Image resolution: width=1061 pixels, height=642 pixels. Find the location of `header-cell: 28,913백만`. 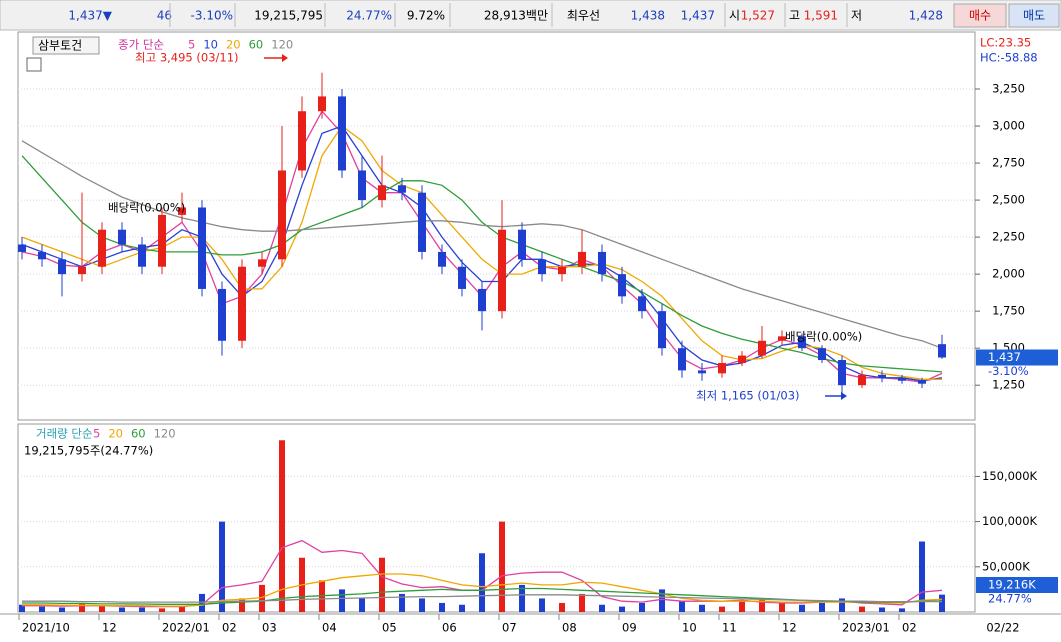

header-cell: 28,913백만 is located at coordinates (516, 16).